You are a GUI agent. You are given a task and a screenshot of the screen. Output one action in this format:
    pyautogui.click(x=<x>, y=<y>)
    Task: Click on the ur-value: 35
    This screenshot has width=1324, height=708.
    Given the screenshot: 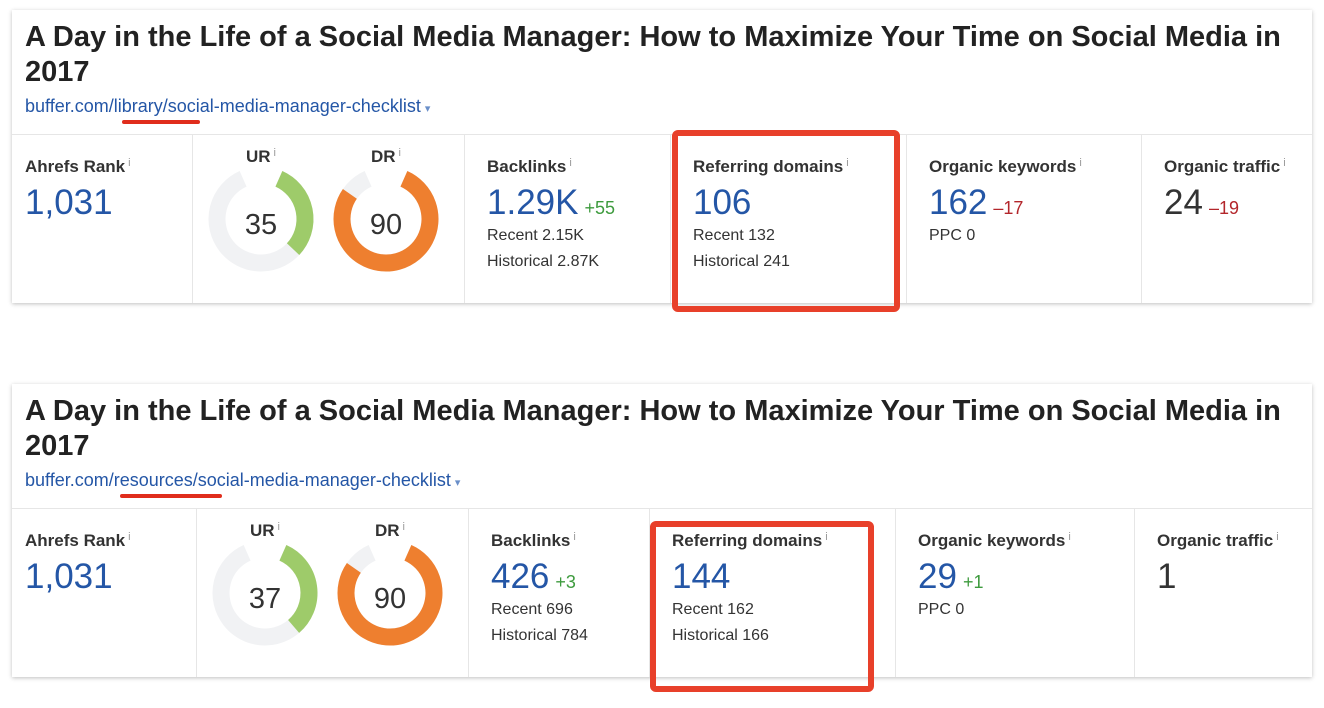 What is the action you would take?
    pyautogui.click(x=261, y=225)
    